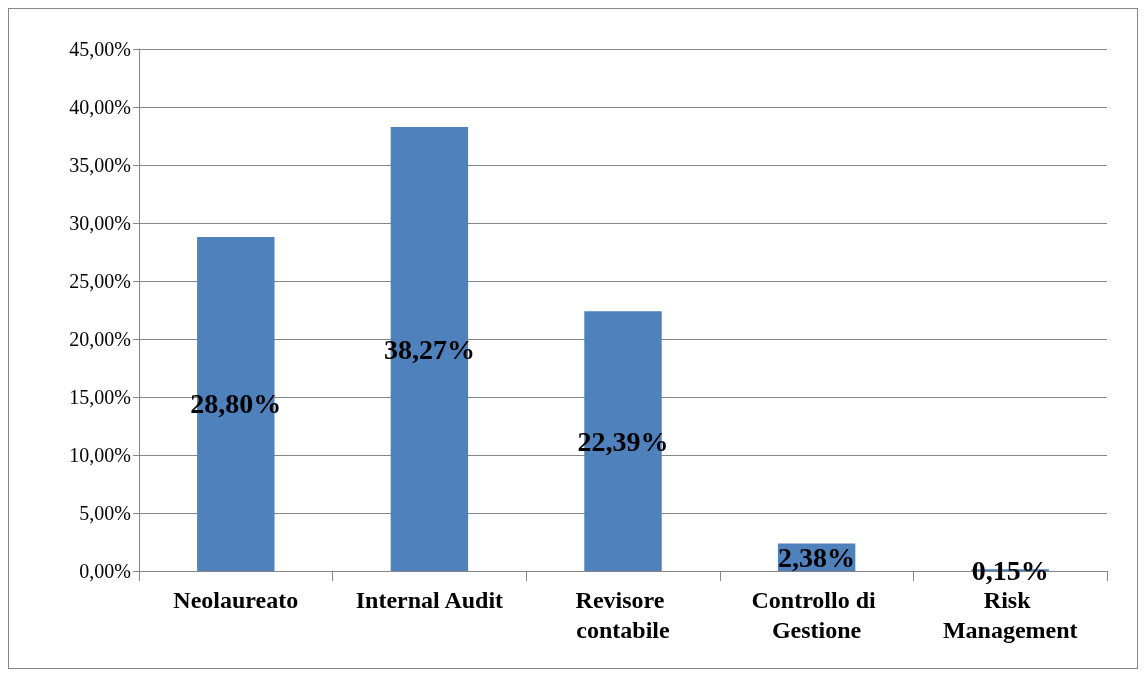 This screenshot has width=1146, height=677. Describe the element at coordinates (100, 223) in the screenshot. I see `y-tick-label: 30,00%` at that location.